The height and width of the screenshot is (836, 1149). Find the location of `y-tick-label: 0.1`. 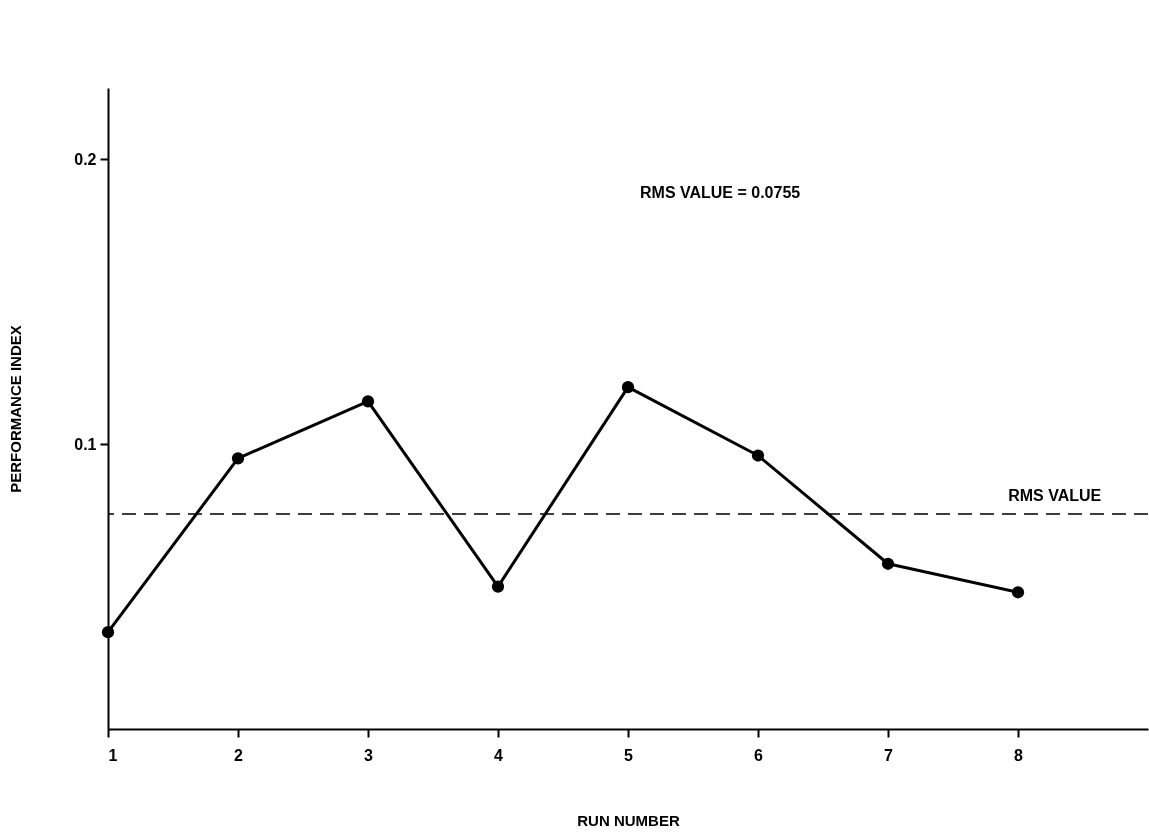

y-tick-label: 0.1 is located at coordinates (85, 444).